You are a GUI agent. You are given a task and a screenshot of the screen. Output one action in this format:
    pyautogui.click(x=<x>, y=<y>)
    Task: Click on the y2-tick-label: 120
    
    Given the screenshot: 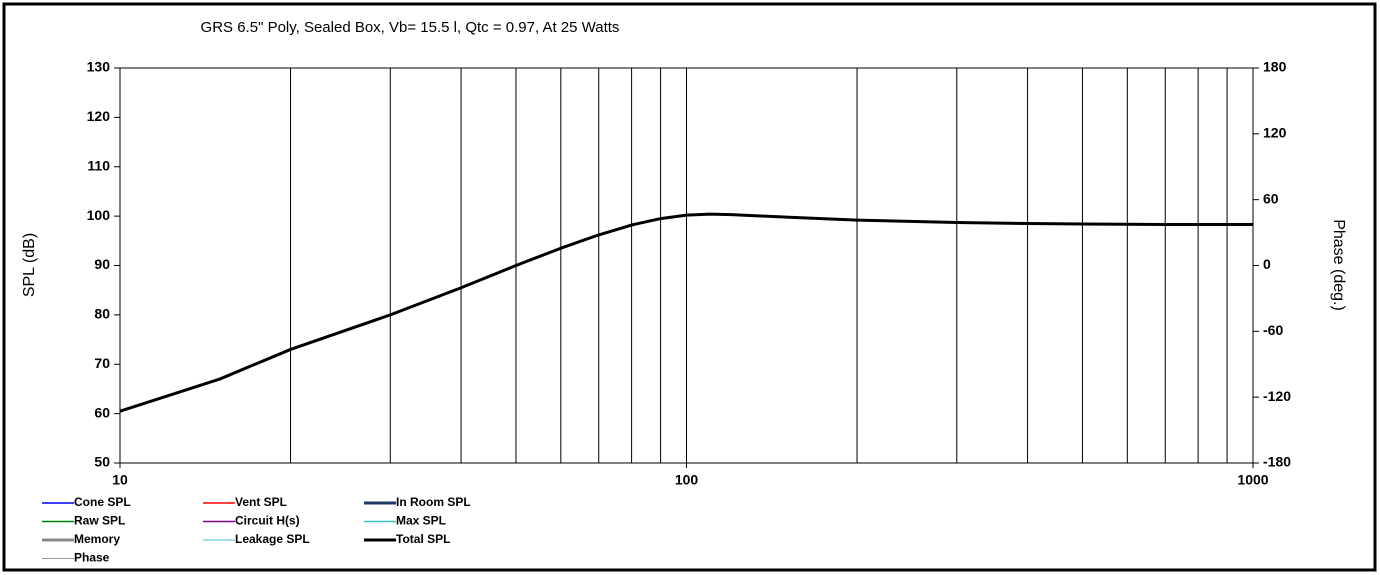 What is the action you would take?
    pyautogui.click(x=1275, y=133)
    